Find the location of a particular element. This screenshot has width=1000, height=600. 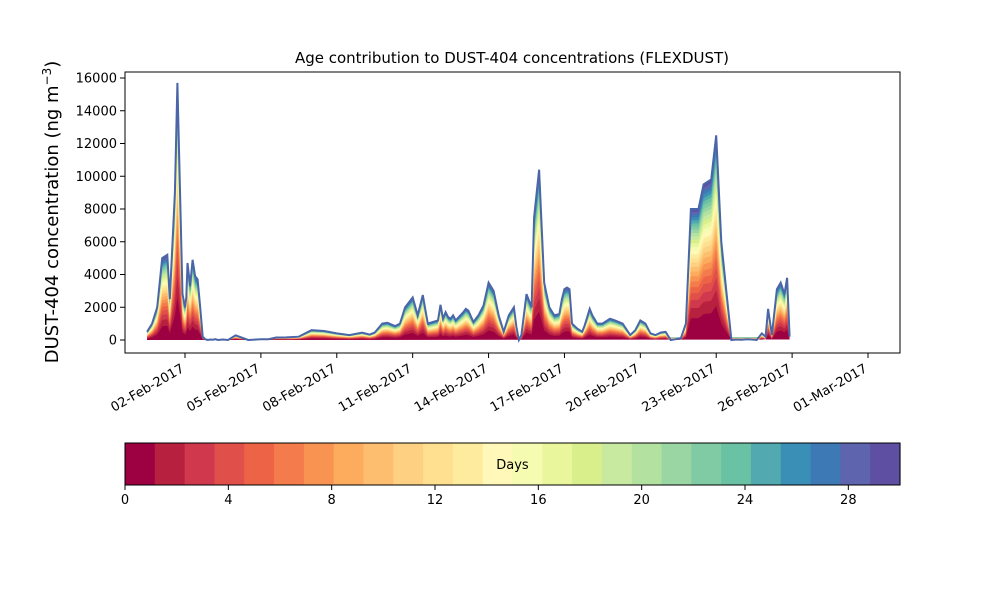

y-tick-label: 14000 is located at coordinates (96, 111).